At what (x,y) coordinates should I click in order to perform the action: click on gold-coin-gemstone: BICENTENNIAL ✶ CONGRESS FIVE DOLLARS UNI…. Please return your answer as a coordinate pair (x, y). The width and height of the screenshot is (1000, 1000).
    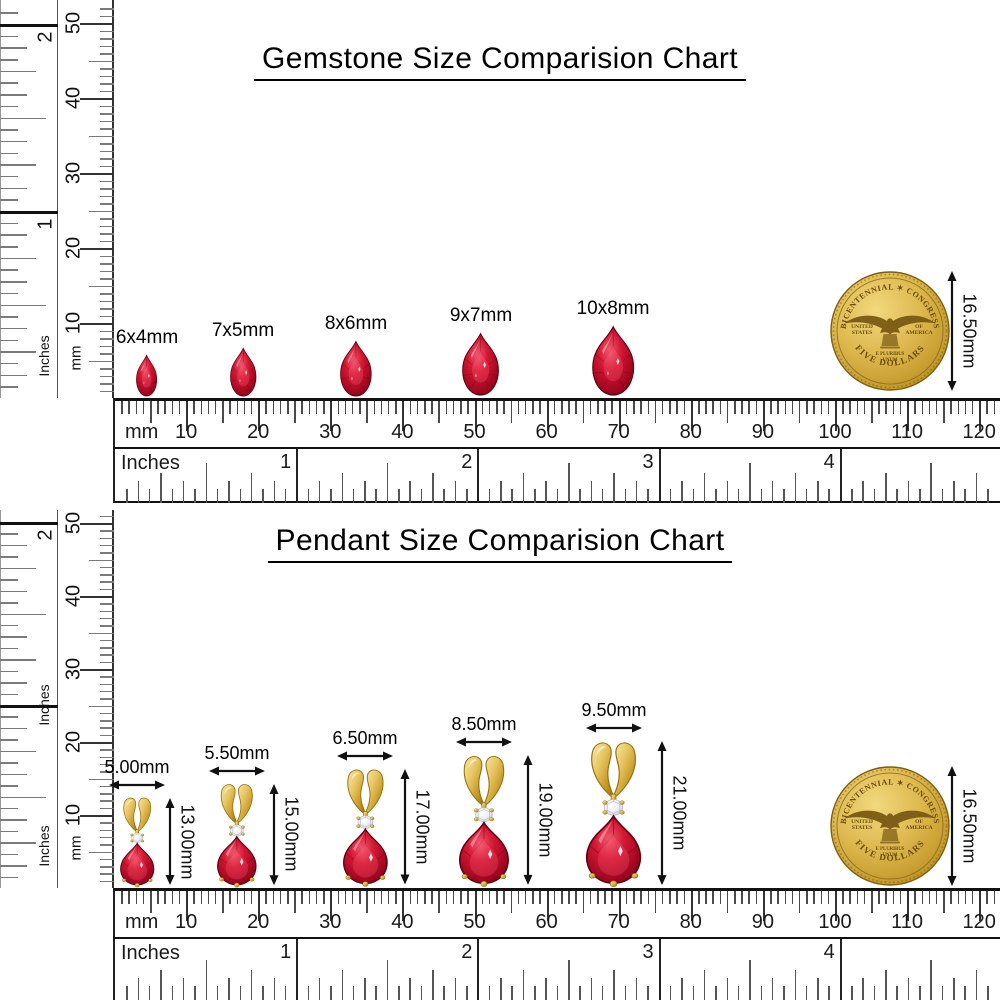
    Looking at the image, I should click on (890, 331).